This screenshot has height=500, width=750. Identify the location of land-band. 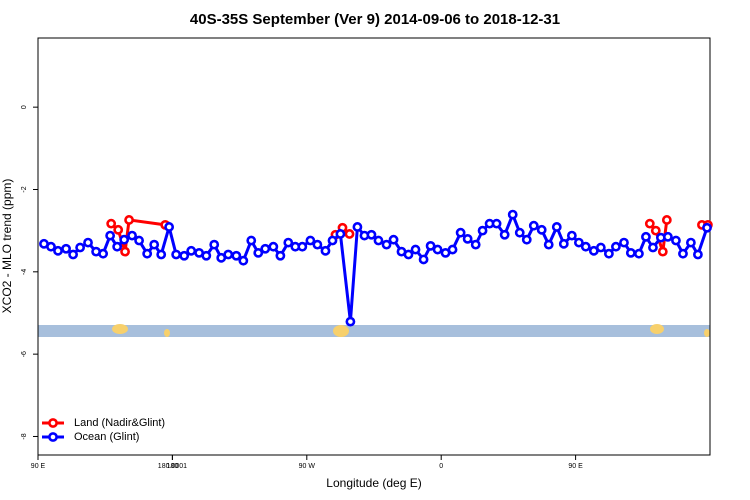
(374, 330).